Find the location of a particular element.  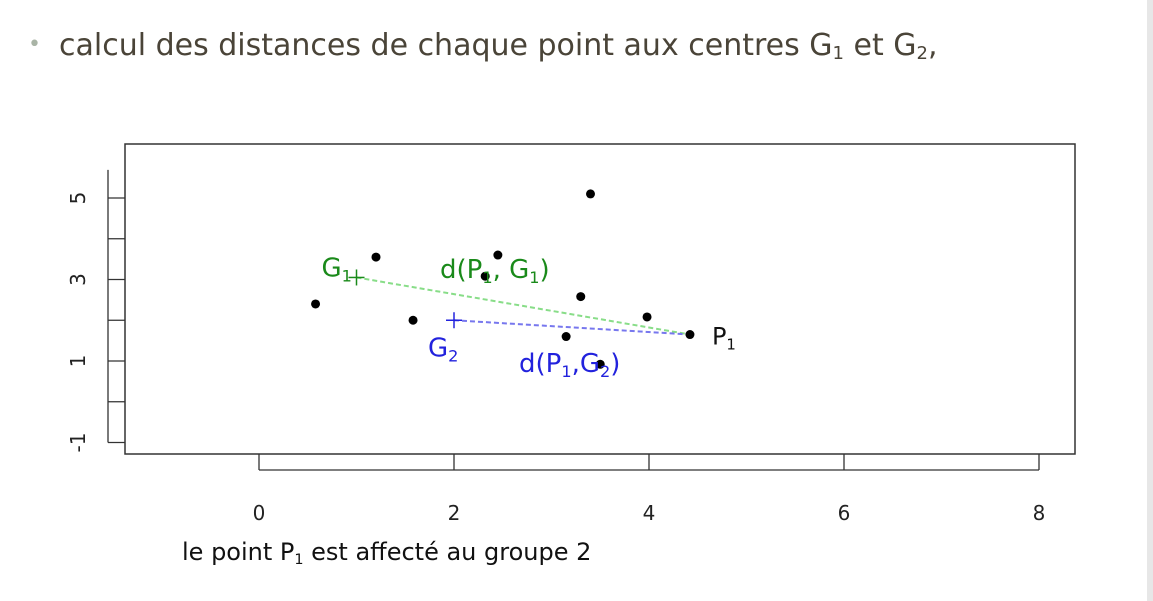

caption: le point P1 est affecté au groupe 2 is located at coordinates (386, 553).